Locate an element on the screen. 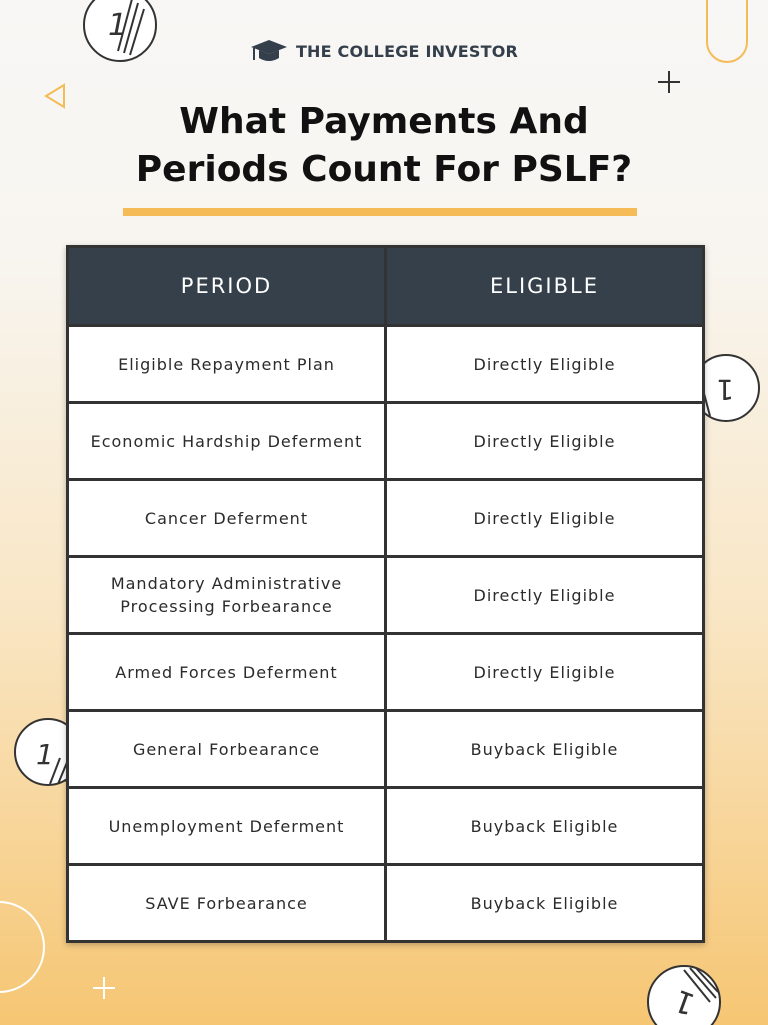 Image resolution: width=768 pixels, height=1025 pixels. cell-period: Eligible Repayment Plan is located at coordinates (226, 364).